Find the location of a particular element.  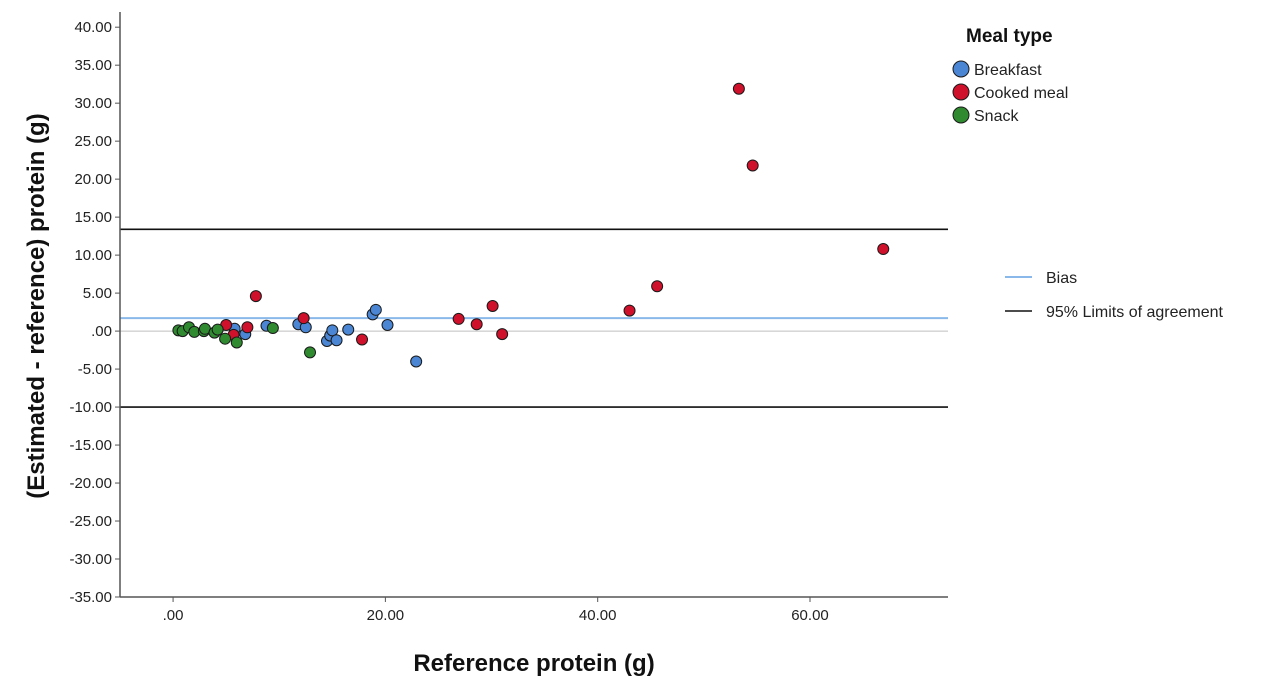

legend-series: Breakfast Cooked meal Snack is located at coordinates (1010, 92).